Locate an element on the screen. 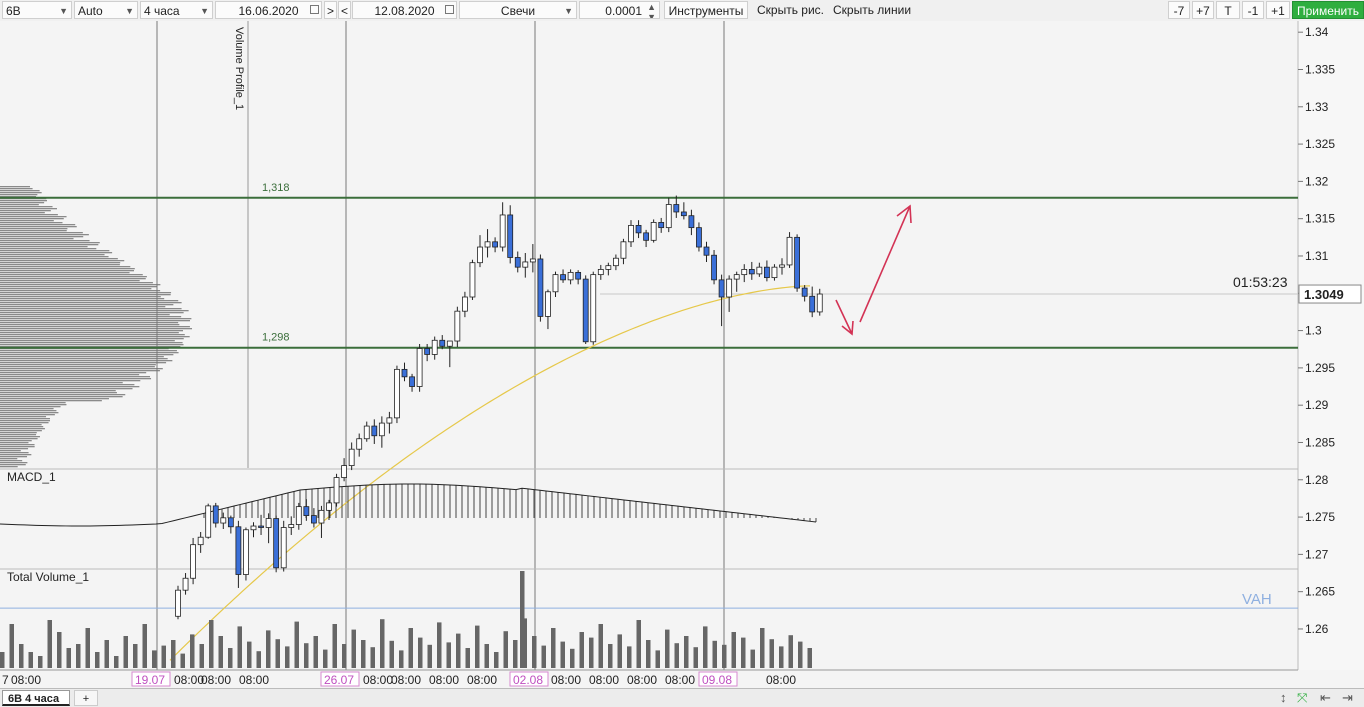 This screenshot has height=707, width=1364. level-label: 1,298 is located at coordinates (276, 338).